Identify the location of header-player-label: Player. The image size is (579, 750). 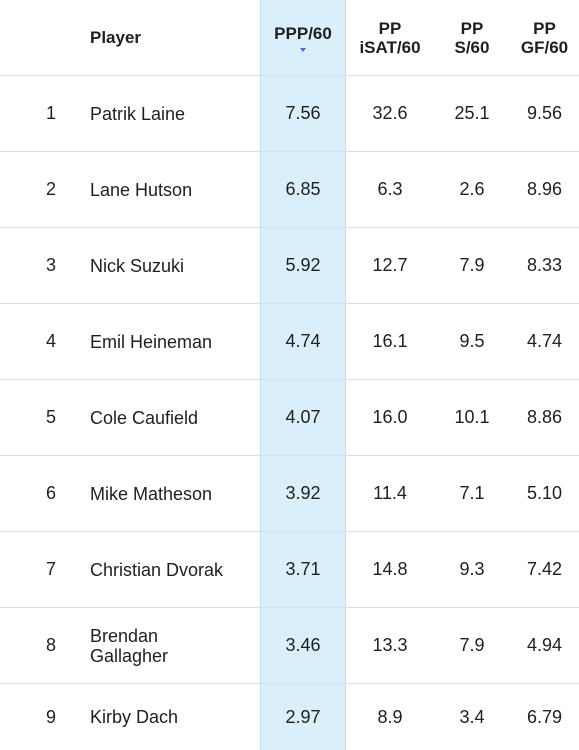
(116, 37).